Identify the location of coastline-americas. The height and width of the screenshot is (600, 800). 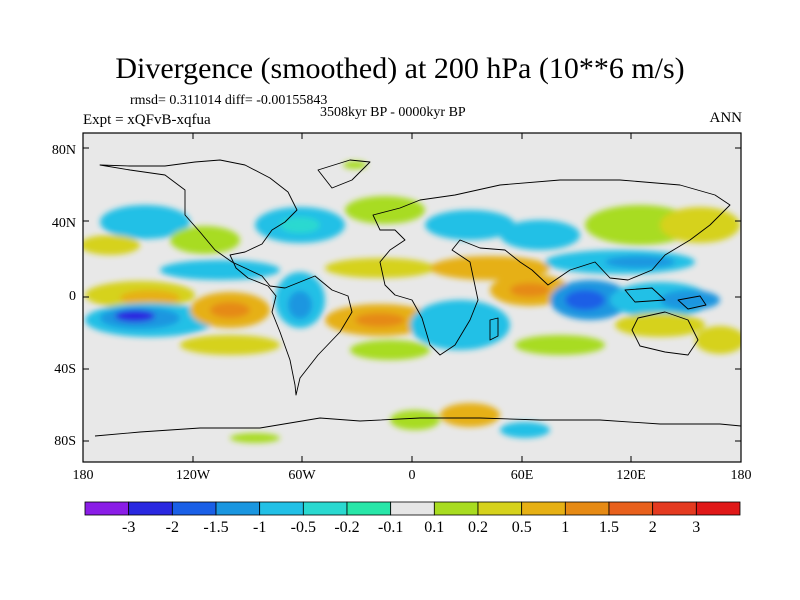
(226, 277).